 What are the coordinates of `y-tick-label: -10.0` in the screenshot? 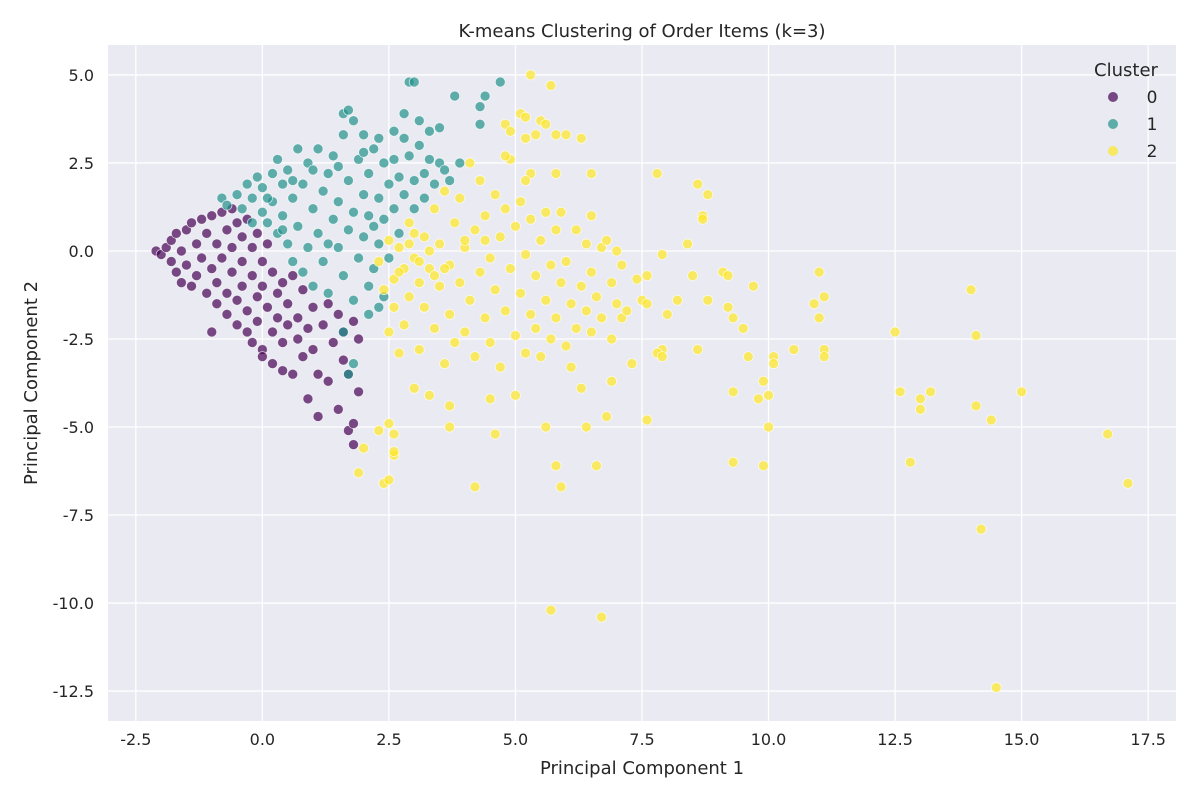 It's located at (73, 603).